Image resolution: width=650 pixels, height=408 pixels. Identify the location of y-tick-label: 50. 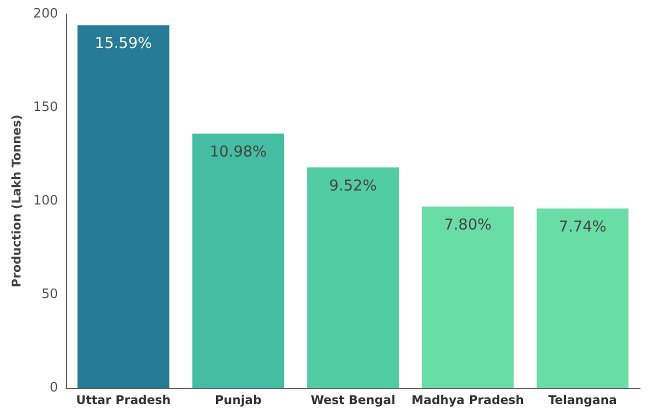
(49, 294).